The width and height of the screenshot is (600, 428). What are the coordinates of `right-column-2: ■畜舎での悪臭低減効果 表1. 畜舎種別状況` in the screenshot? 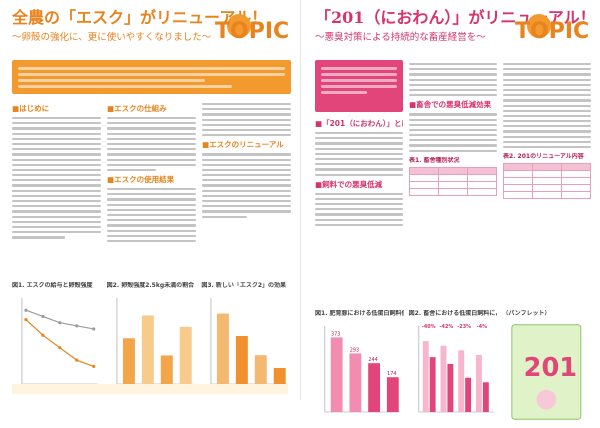 It's located at (453, 183).